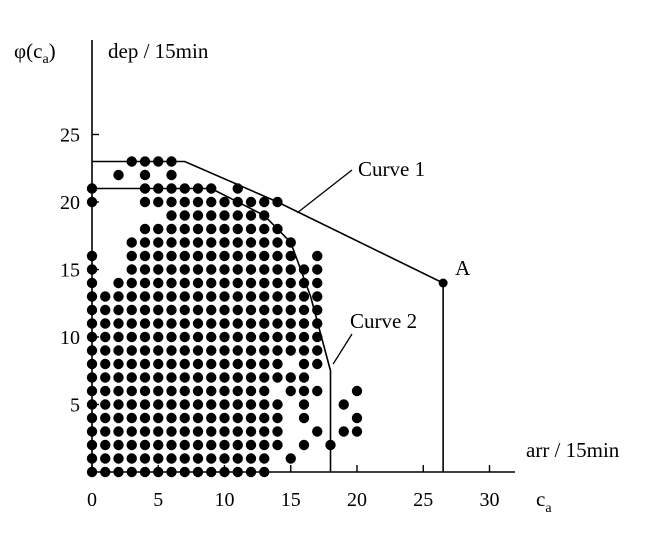 This screenshot has width=662, height=546. I want to click on y-tick-label: 25, so click(70, 136).